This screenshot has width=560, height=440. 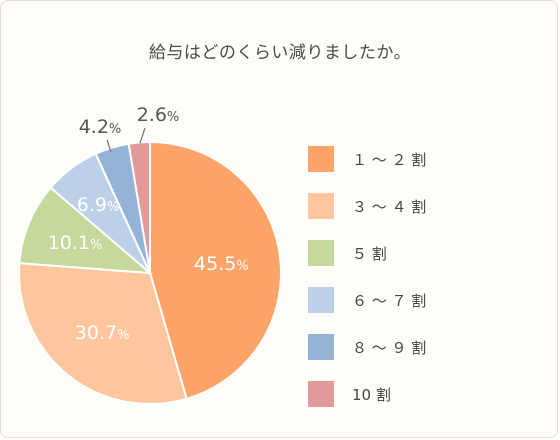 I want to click on legend-item-6: 10 割, so click(x=408, y=394).